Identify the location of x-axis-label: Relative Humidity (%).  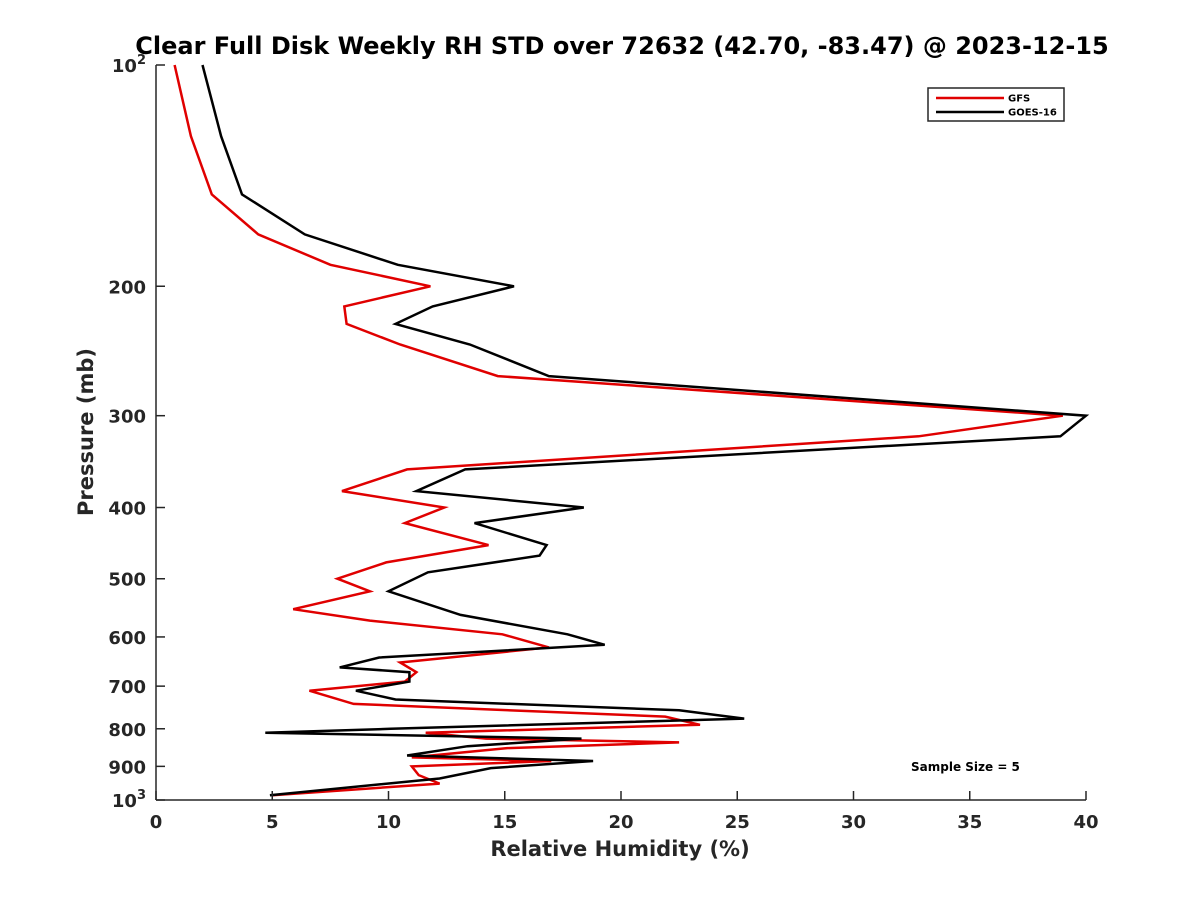
(619, 849).